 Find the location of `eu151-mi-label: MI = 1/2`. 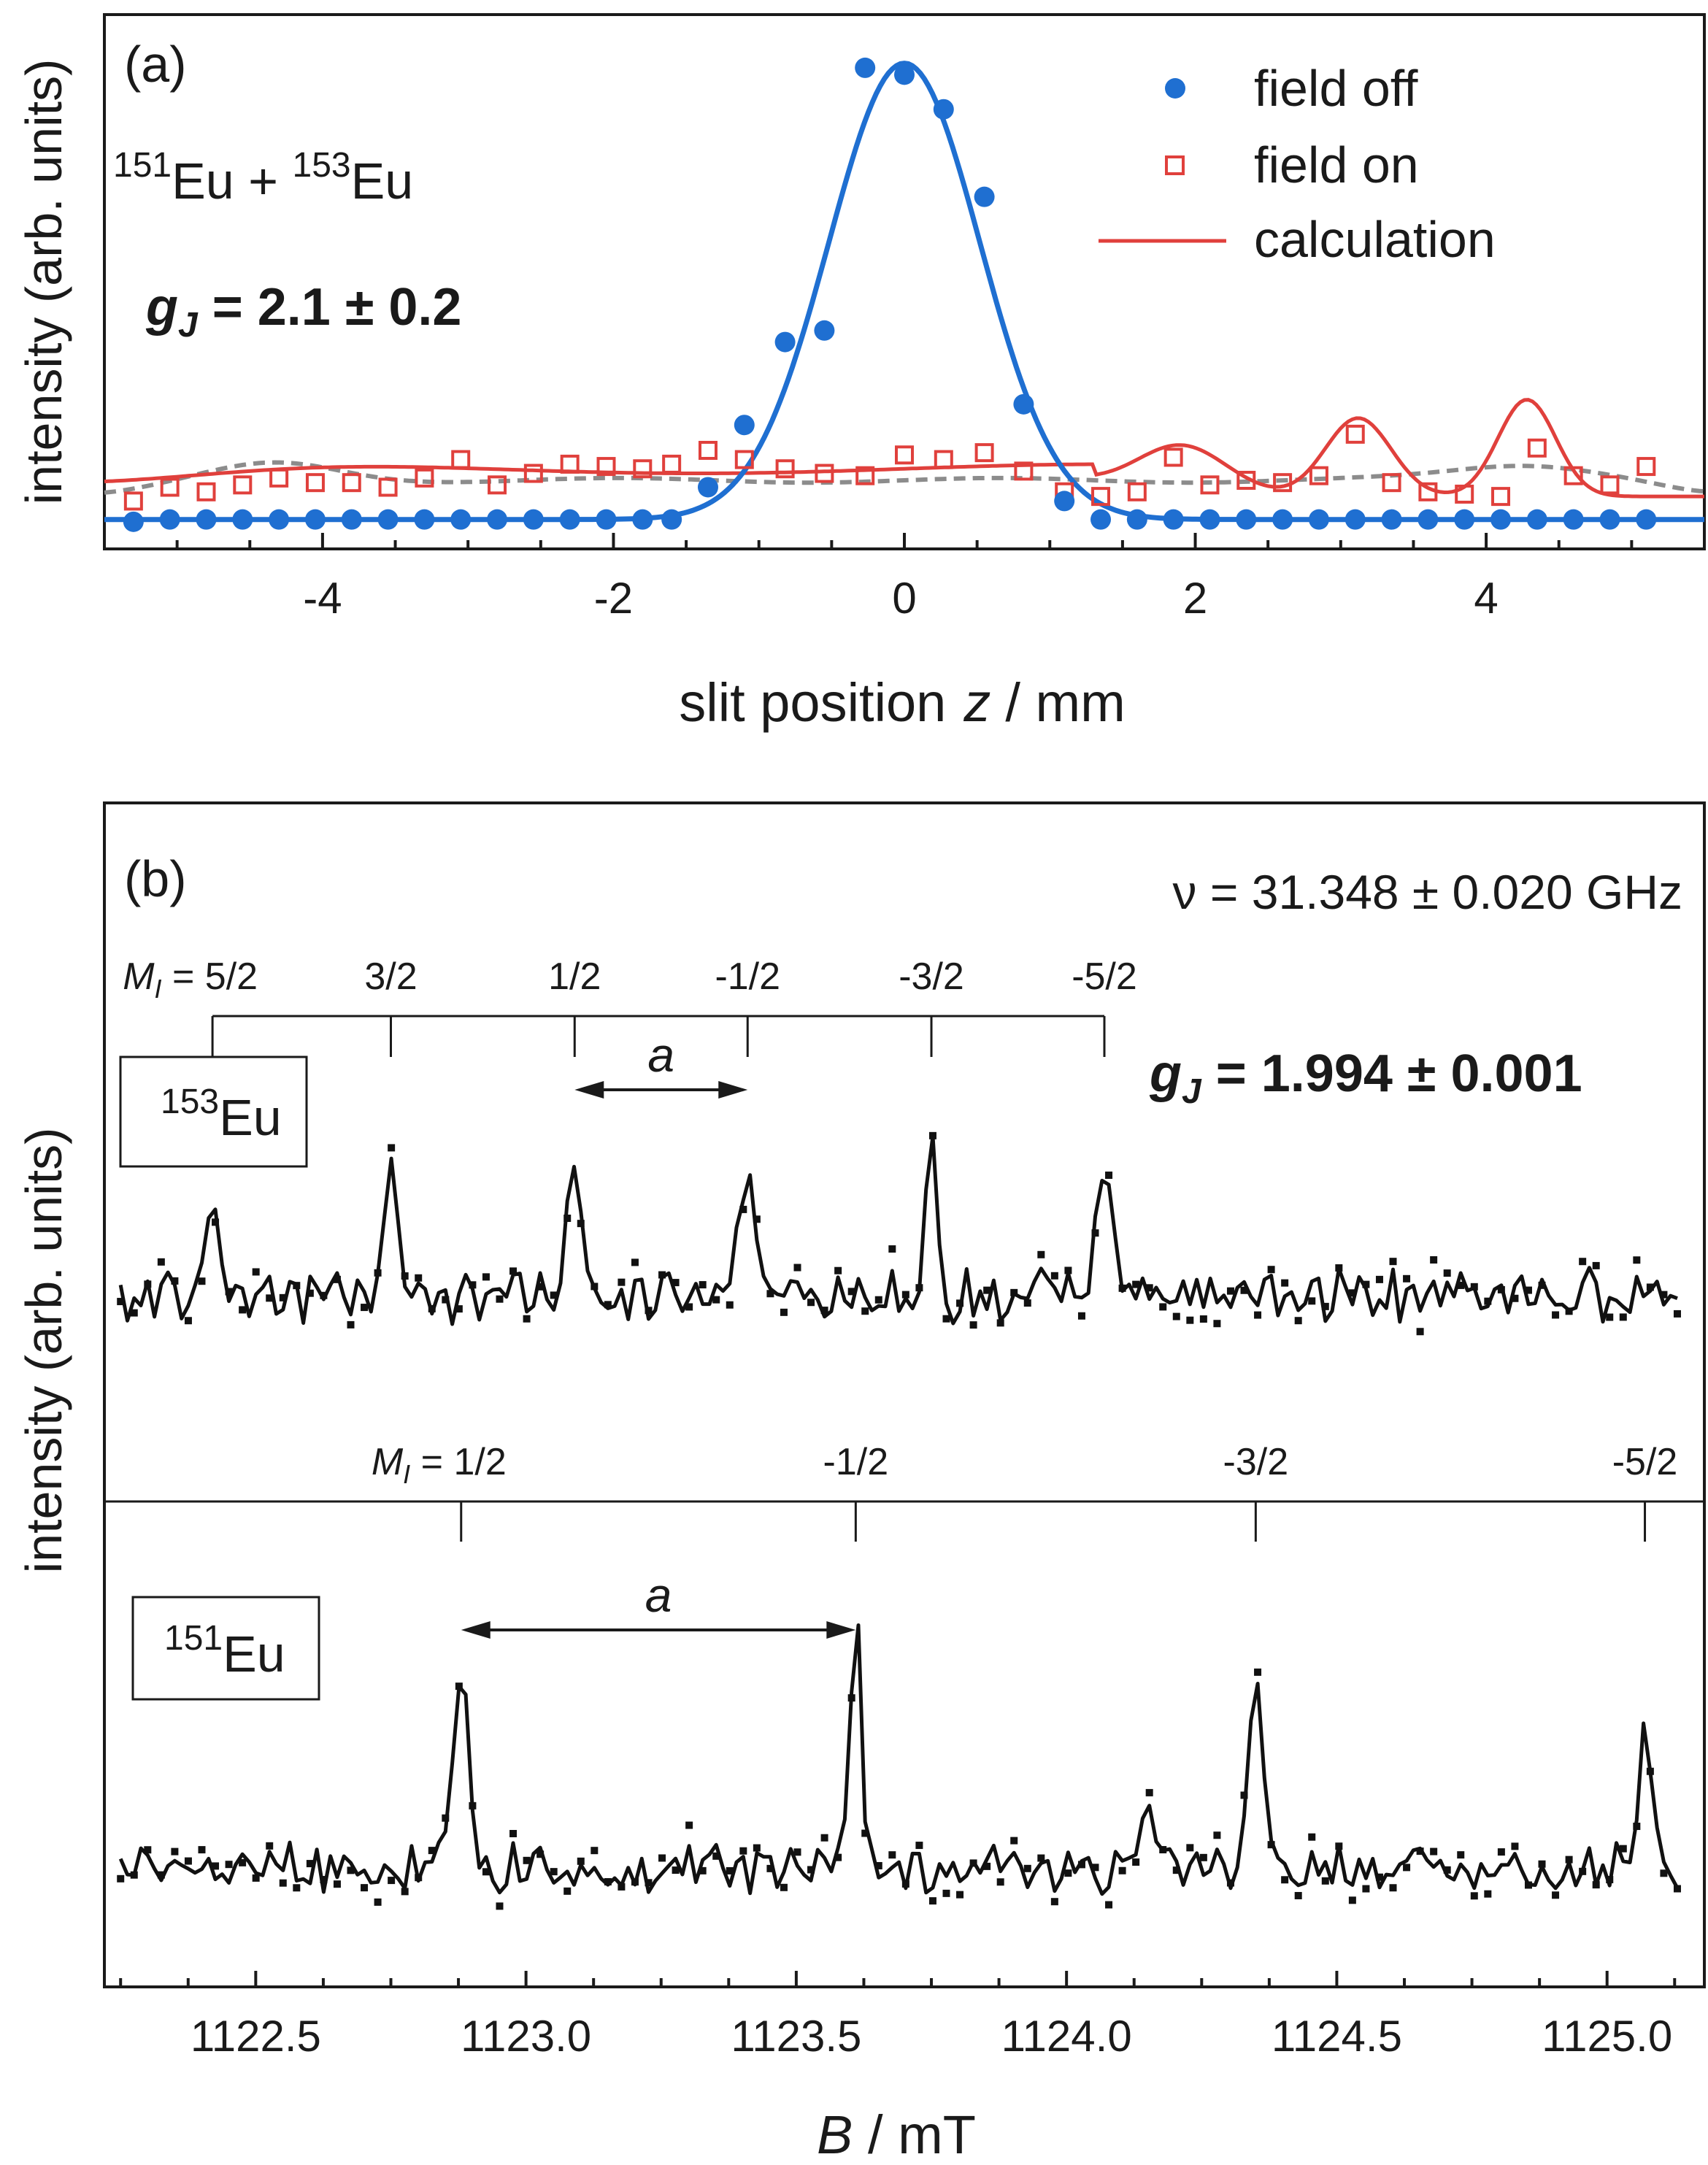

eu151-mi-label: MI = 1/2 is located at coordinates (439, 1465).